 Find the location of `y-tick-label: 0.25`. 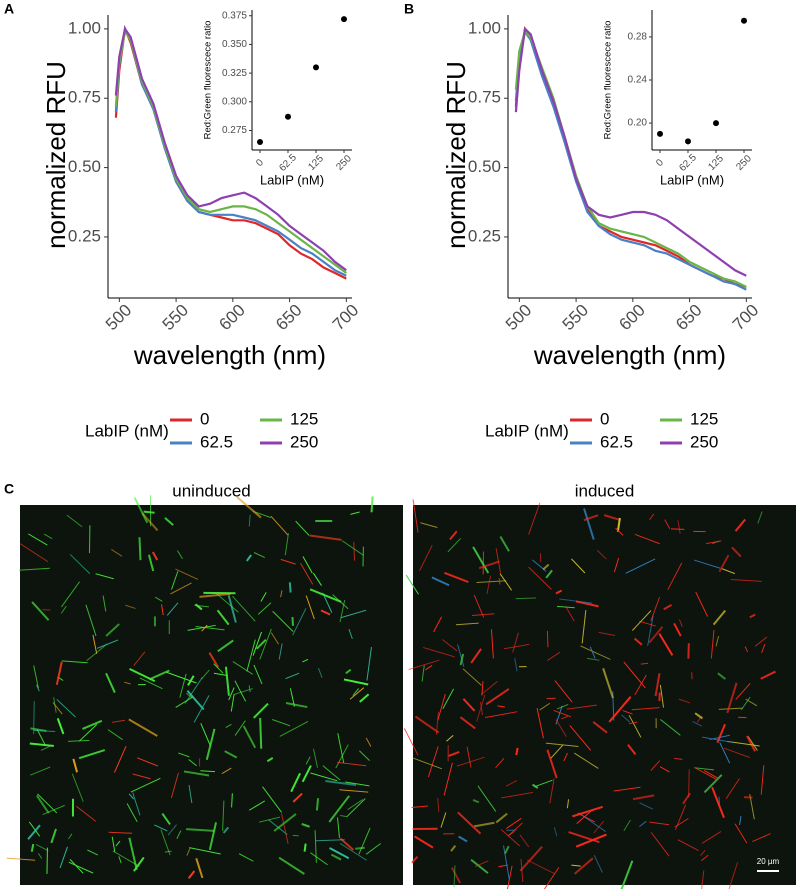

y-tick-label: 0.25 is located at coordinates (484, 235).